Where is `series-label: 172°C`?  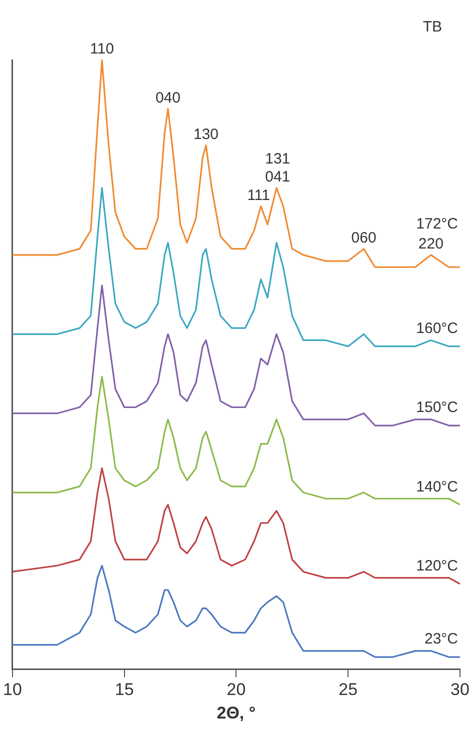
series-label: 172°C is located at coordinates (437, 224).